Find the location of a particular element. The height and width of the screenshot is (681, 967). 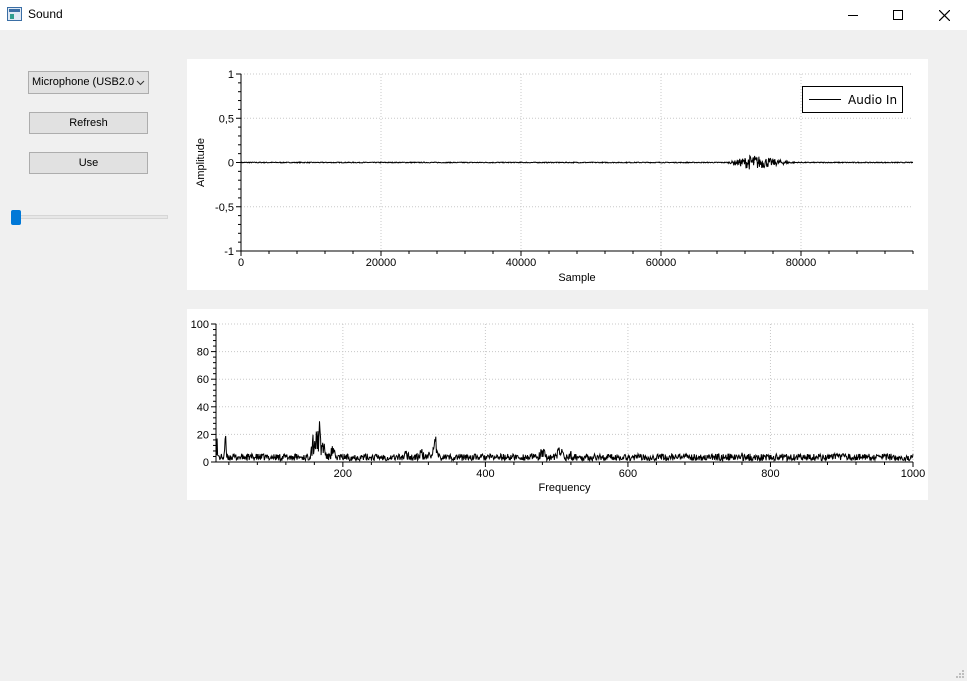

maximize-icon is located at coordinates (898, 15).